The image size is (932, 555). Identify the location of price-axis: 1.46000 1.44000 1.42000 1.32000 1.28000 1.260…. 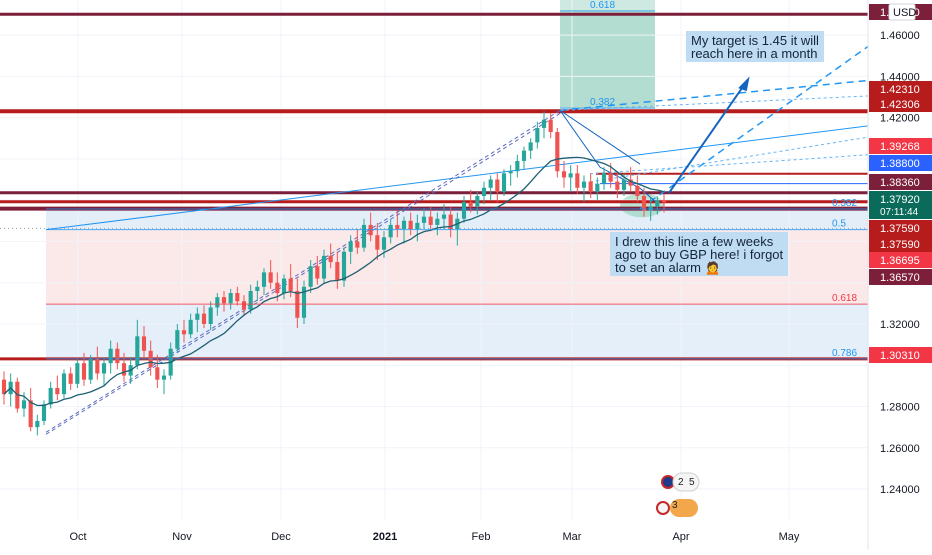
(899, 275).